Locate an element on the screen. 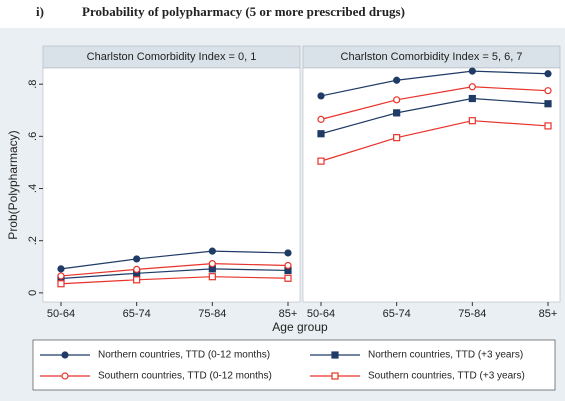  y-axis-label: Prob(Polypharmacy) is located at coordinates (13, 184).